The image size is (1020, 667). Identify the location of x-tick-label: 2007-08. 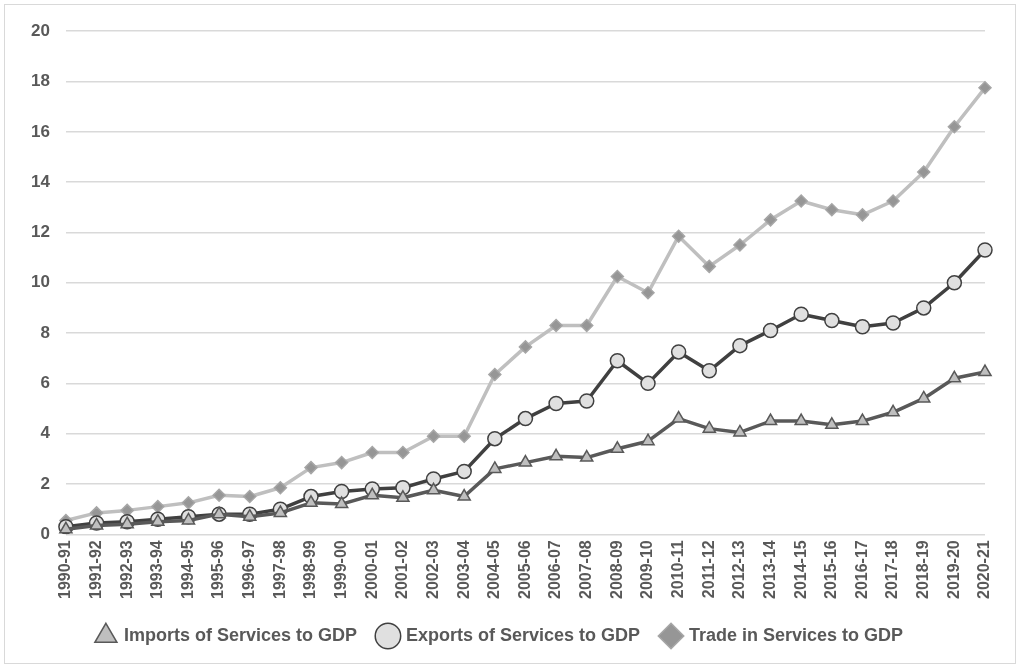
(586, 569).